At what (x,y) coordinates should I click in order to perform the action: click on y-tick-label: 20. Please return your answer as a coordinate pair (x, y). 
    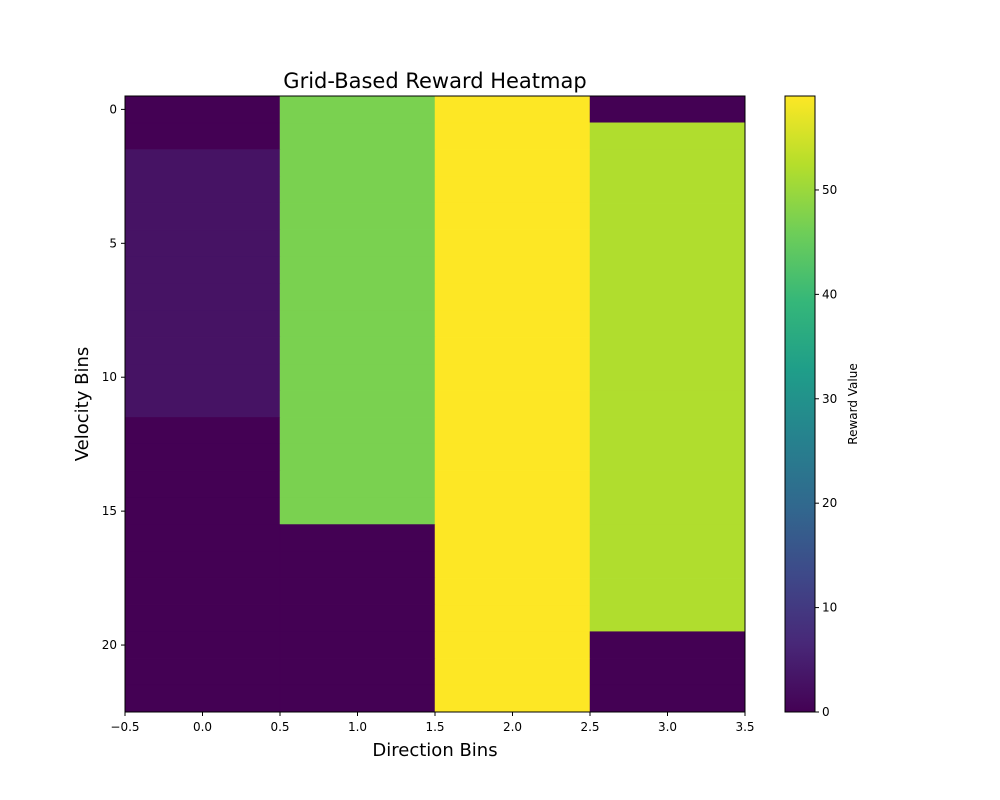
    Looking at the image, I should click on (109, 645).